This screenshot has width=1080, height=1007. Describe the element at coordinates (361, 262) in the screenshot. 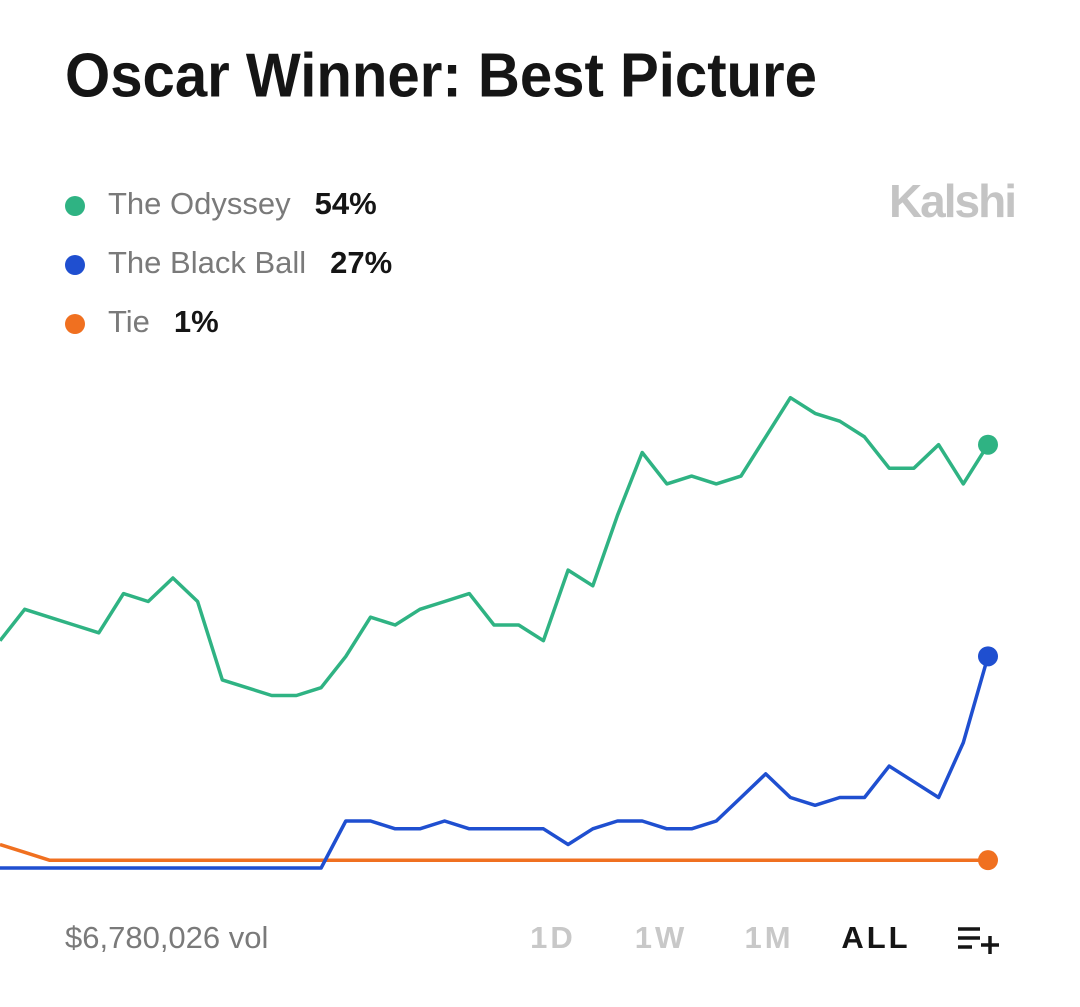

I see `legend-value: 27%` at that location.